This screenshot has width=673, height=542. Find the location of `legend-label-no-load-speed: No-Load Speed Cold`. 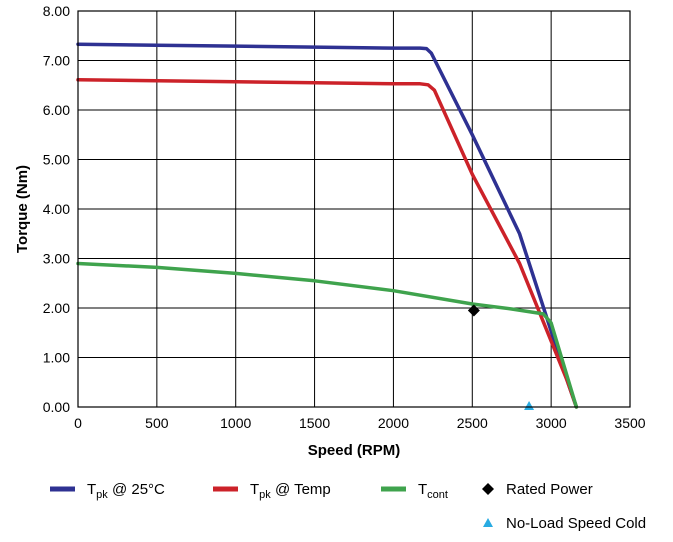

legend-label-no-load-speed: No-Load Speed Cold is located at coordinates (576, 523).